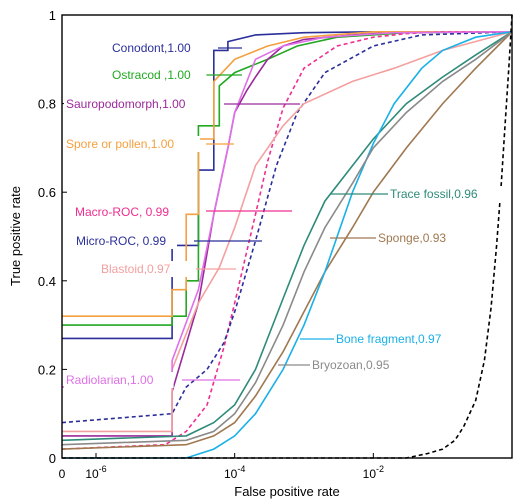 The image size is (517, 502). Describe the element at coordinates (151, 48) in the screenshot. I see `curve-label: Conodont,1.00` at that location.